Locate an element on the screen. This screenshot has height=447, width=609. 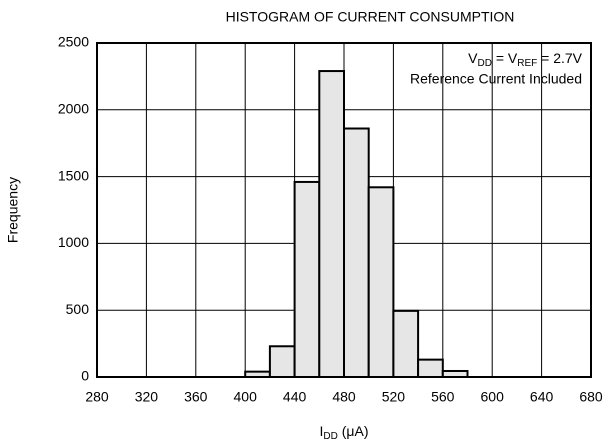
y-tick-label: 0 is located at coordinates (85, 376).